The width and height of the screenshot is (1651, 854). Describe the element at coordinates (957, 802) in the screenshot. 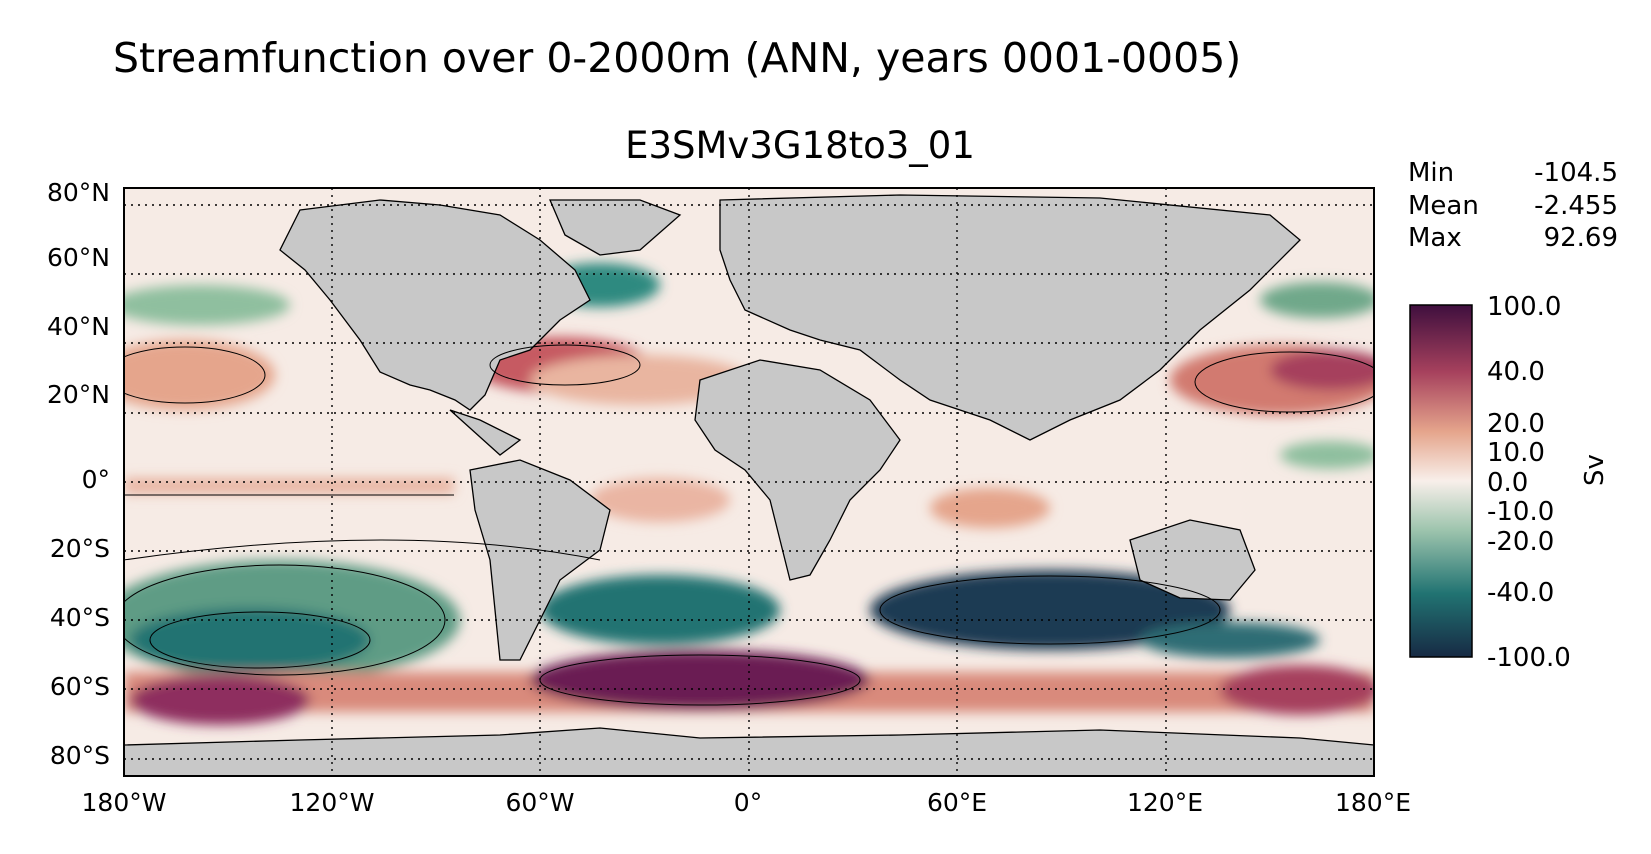

I see `lon-label-60e: 60°E` at that location.